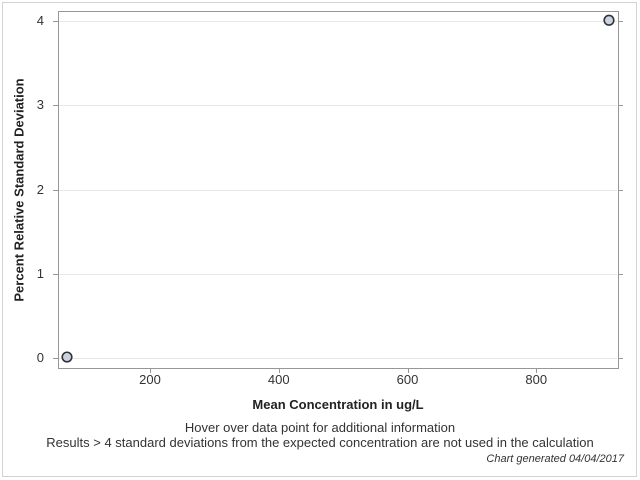 The image size is (640, 480). I want to click on x-tick-label: 200, so click(150, 379).